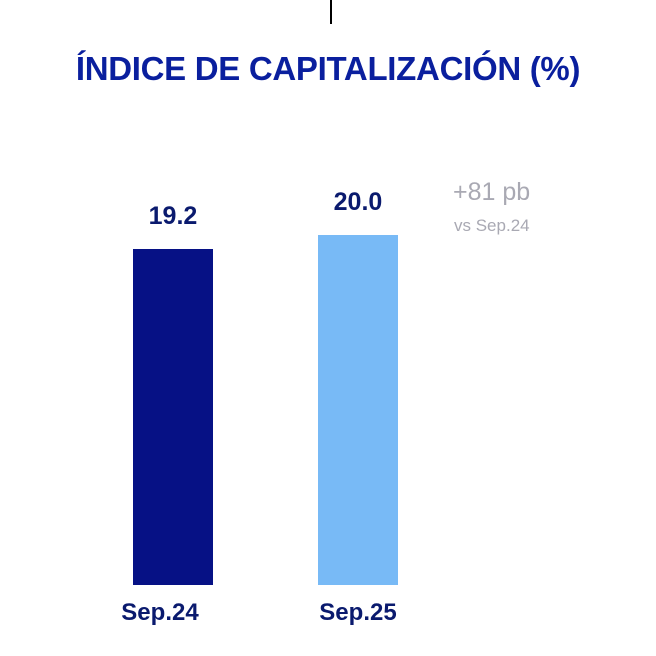  Describe the element at coordinates (492, 225) in the screenshot. I see `change-reference: vs Sep.24` at that location.